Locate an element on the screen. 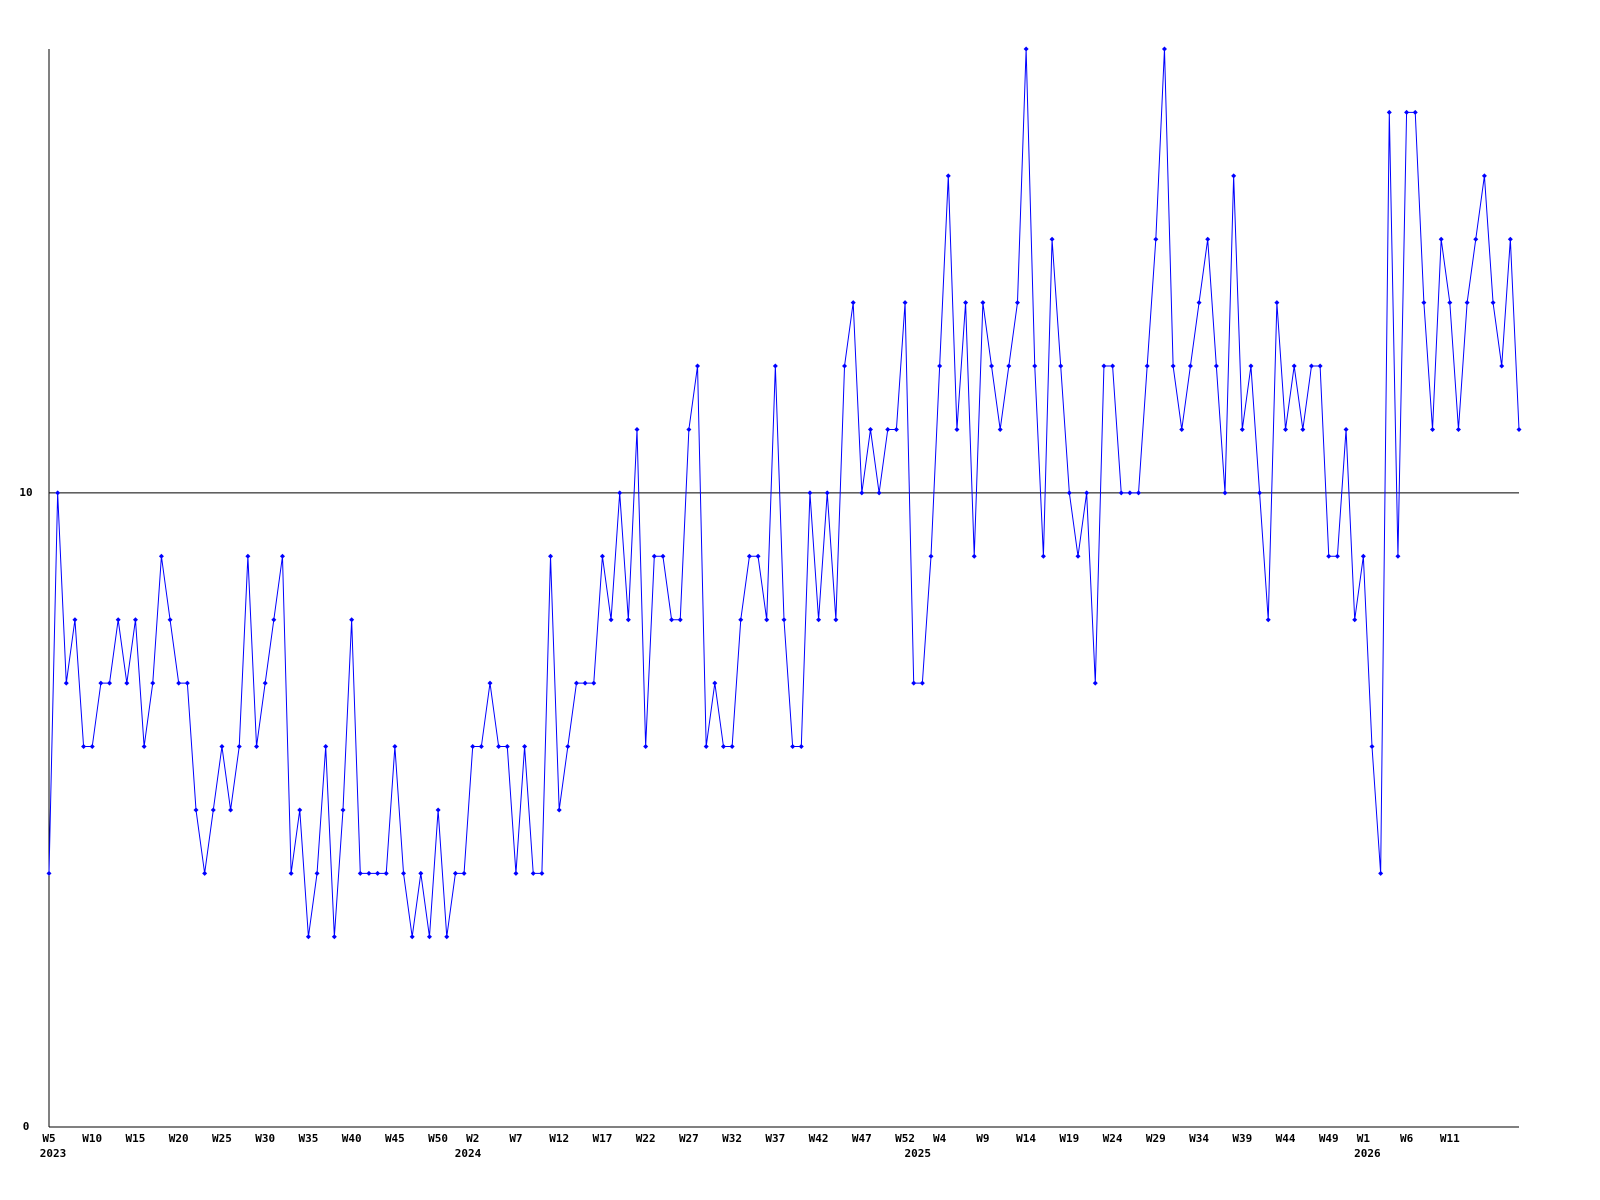  y-tick-label: 0 is located at coordinates (26, 1126).